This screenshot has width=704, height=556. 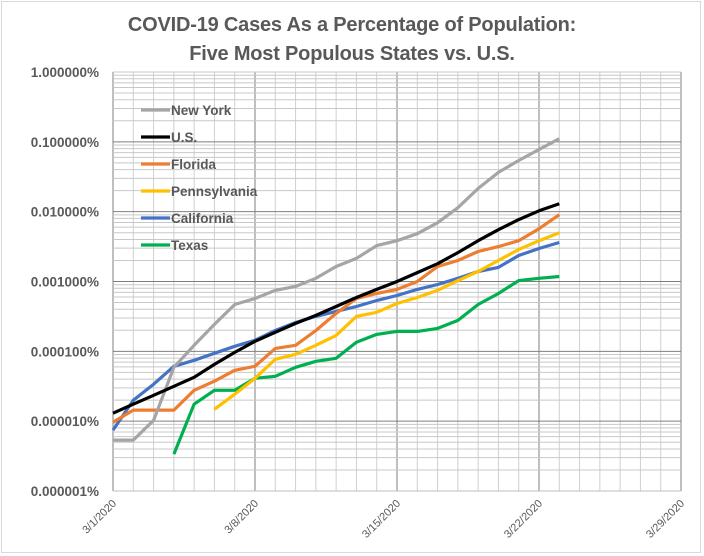 What do you see at coordinates (202, 218) in the screenshot?
I see `legend-label-california: California` at bounding box center [202, 218].